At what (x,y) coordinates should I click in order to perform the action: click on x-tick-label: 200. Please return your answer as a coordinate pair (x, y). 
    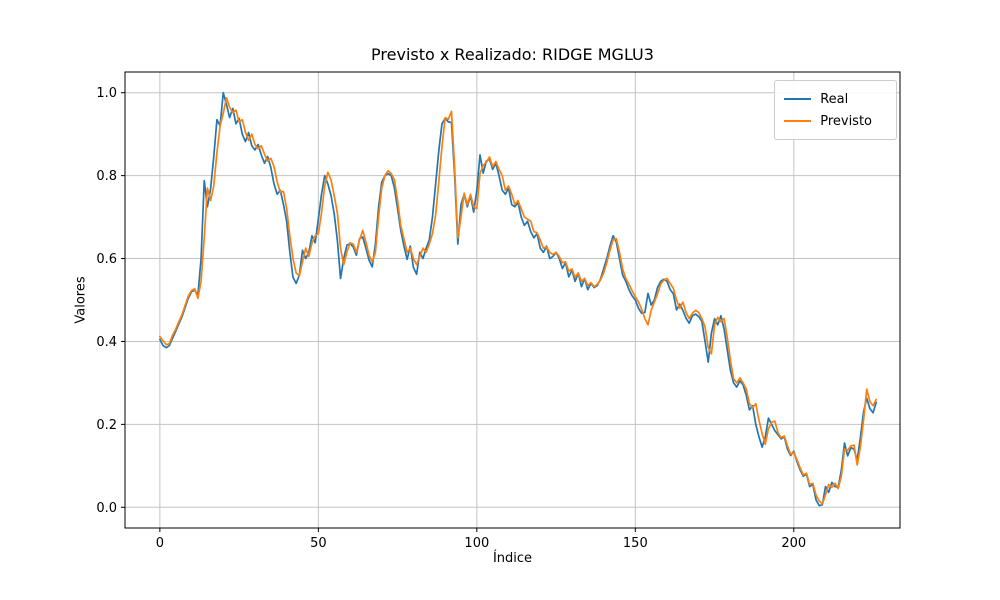
    Looking at the image, I should click on (793, 543).